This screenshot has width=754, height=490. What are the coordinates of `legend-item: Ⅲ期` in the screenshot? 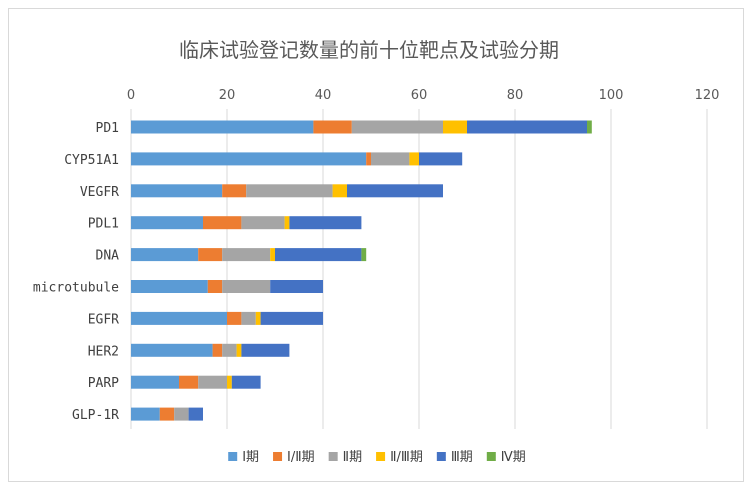 It's located at (454, 457).